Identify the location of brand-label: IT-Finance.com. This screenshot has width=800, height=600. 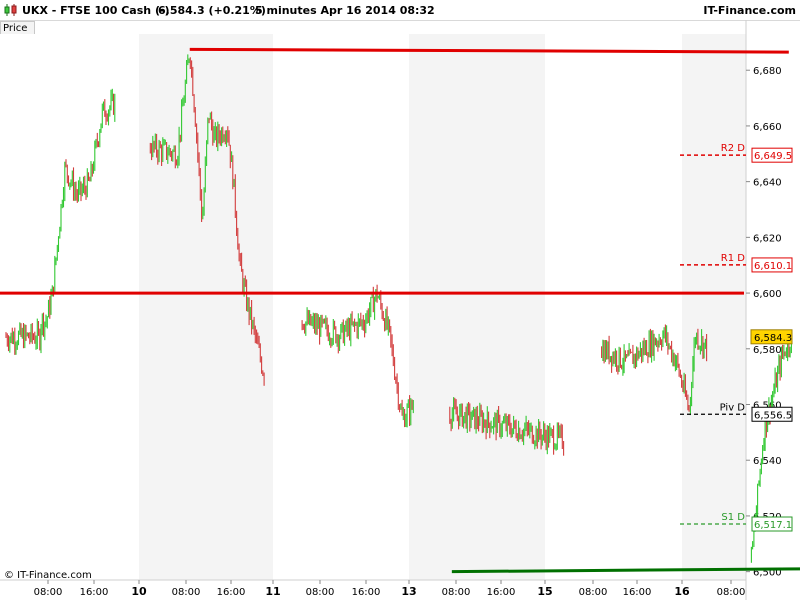
(749, 10).